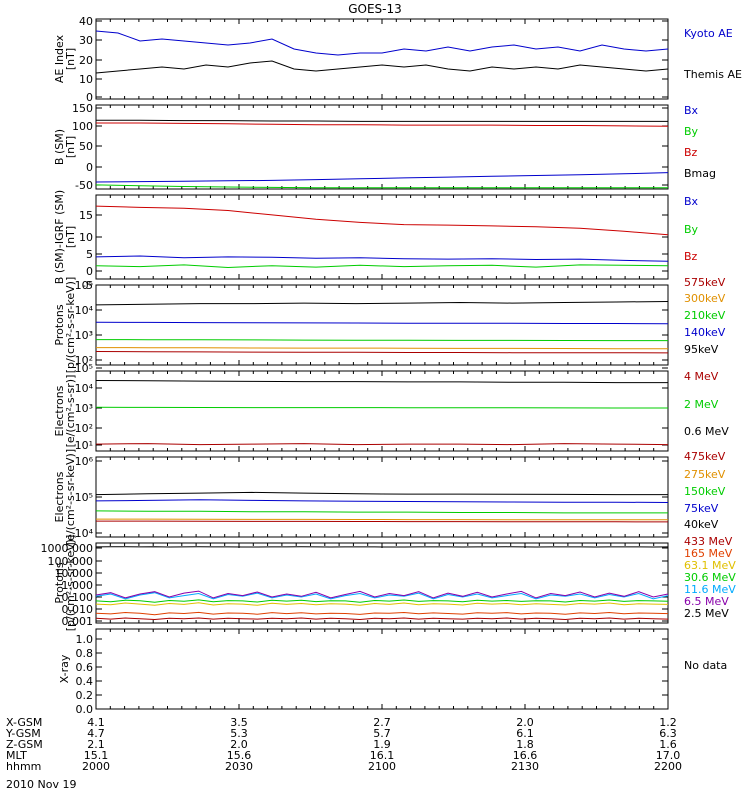  Describe the element at coordinates (710, 589) in the screenshot. I see `legend-entry: 11.6 MeV` at that location.